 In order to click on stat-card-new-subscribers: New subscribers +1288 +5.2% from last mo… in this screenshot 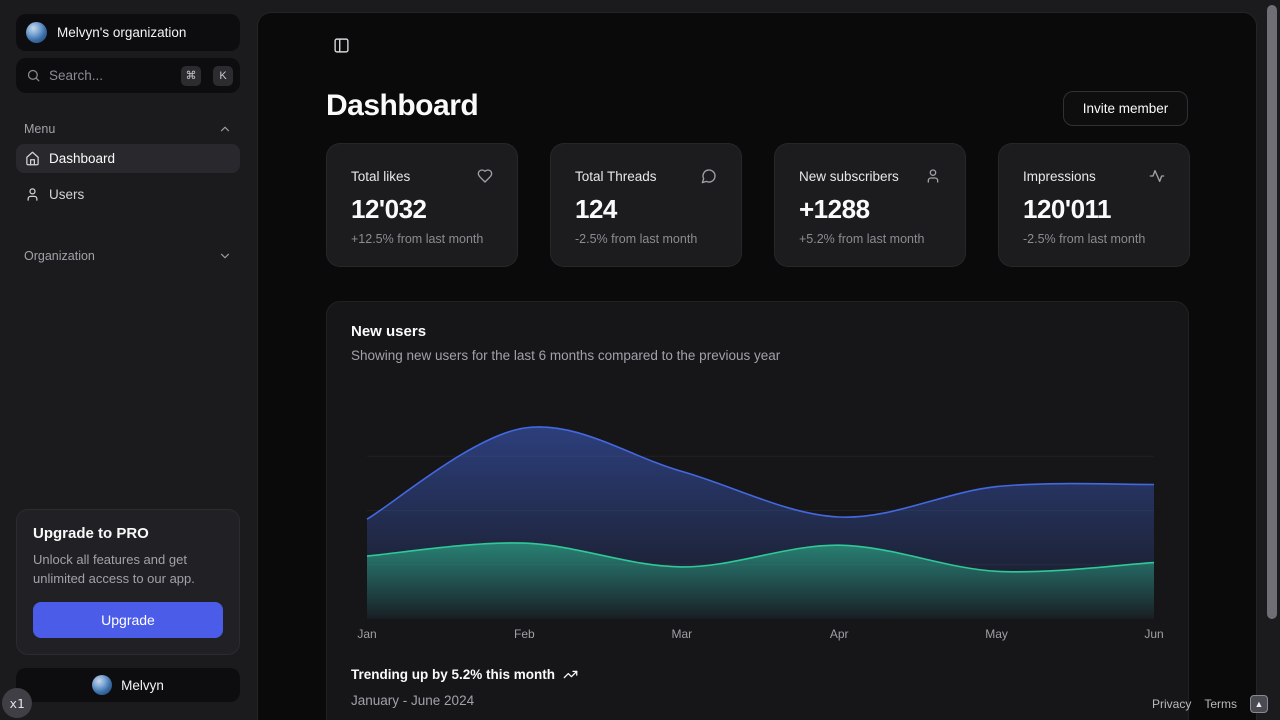, I will do `click(870, 205)`.